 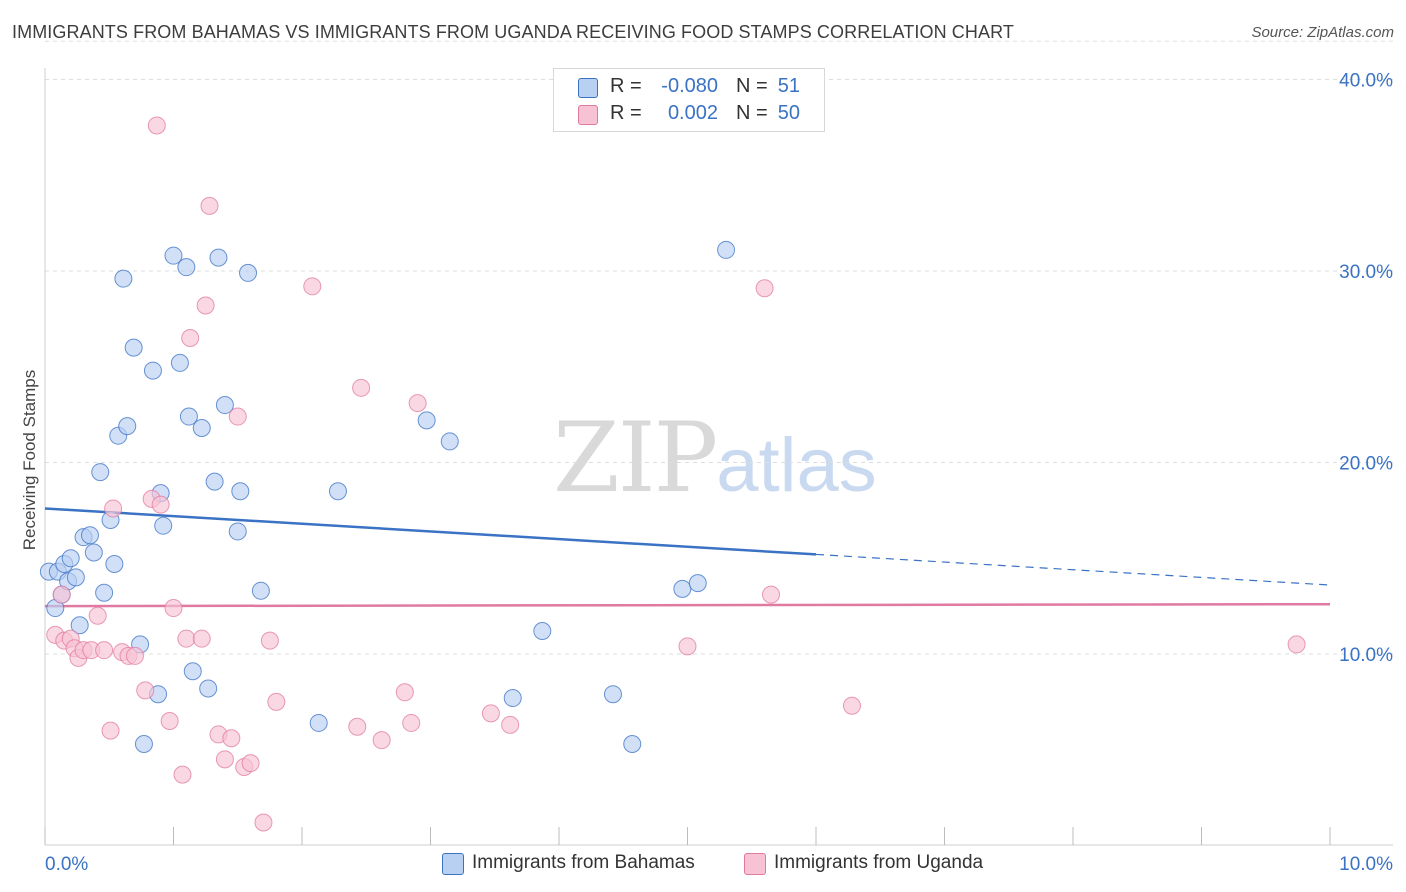 I want to click on watermark-zip: ZIP, so click(x=635, y=458).